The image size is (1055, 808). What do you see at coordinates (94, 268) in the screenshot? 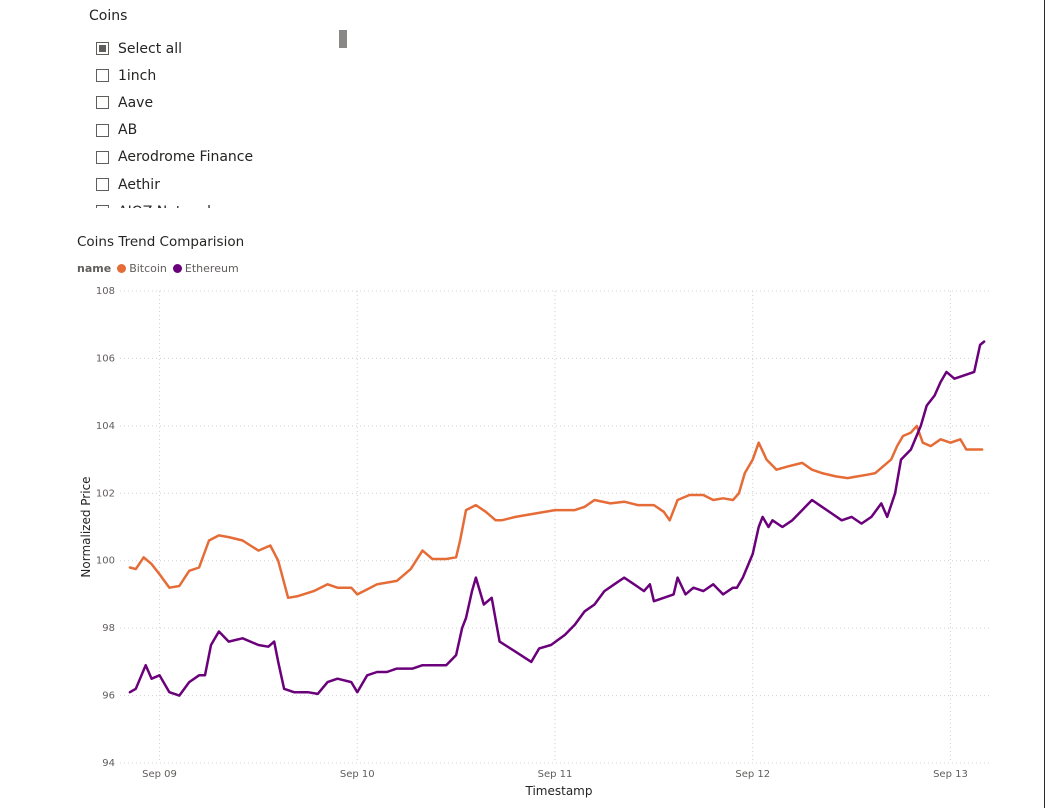
I see `legend-key: name` at bounding box center [94, 268].